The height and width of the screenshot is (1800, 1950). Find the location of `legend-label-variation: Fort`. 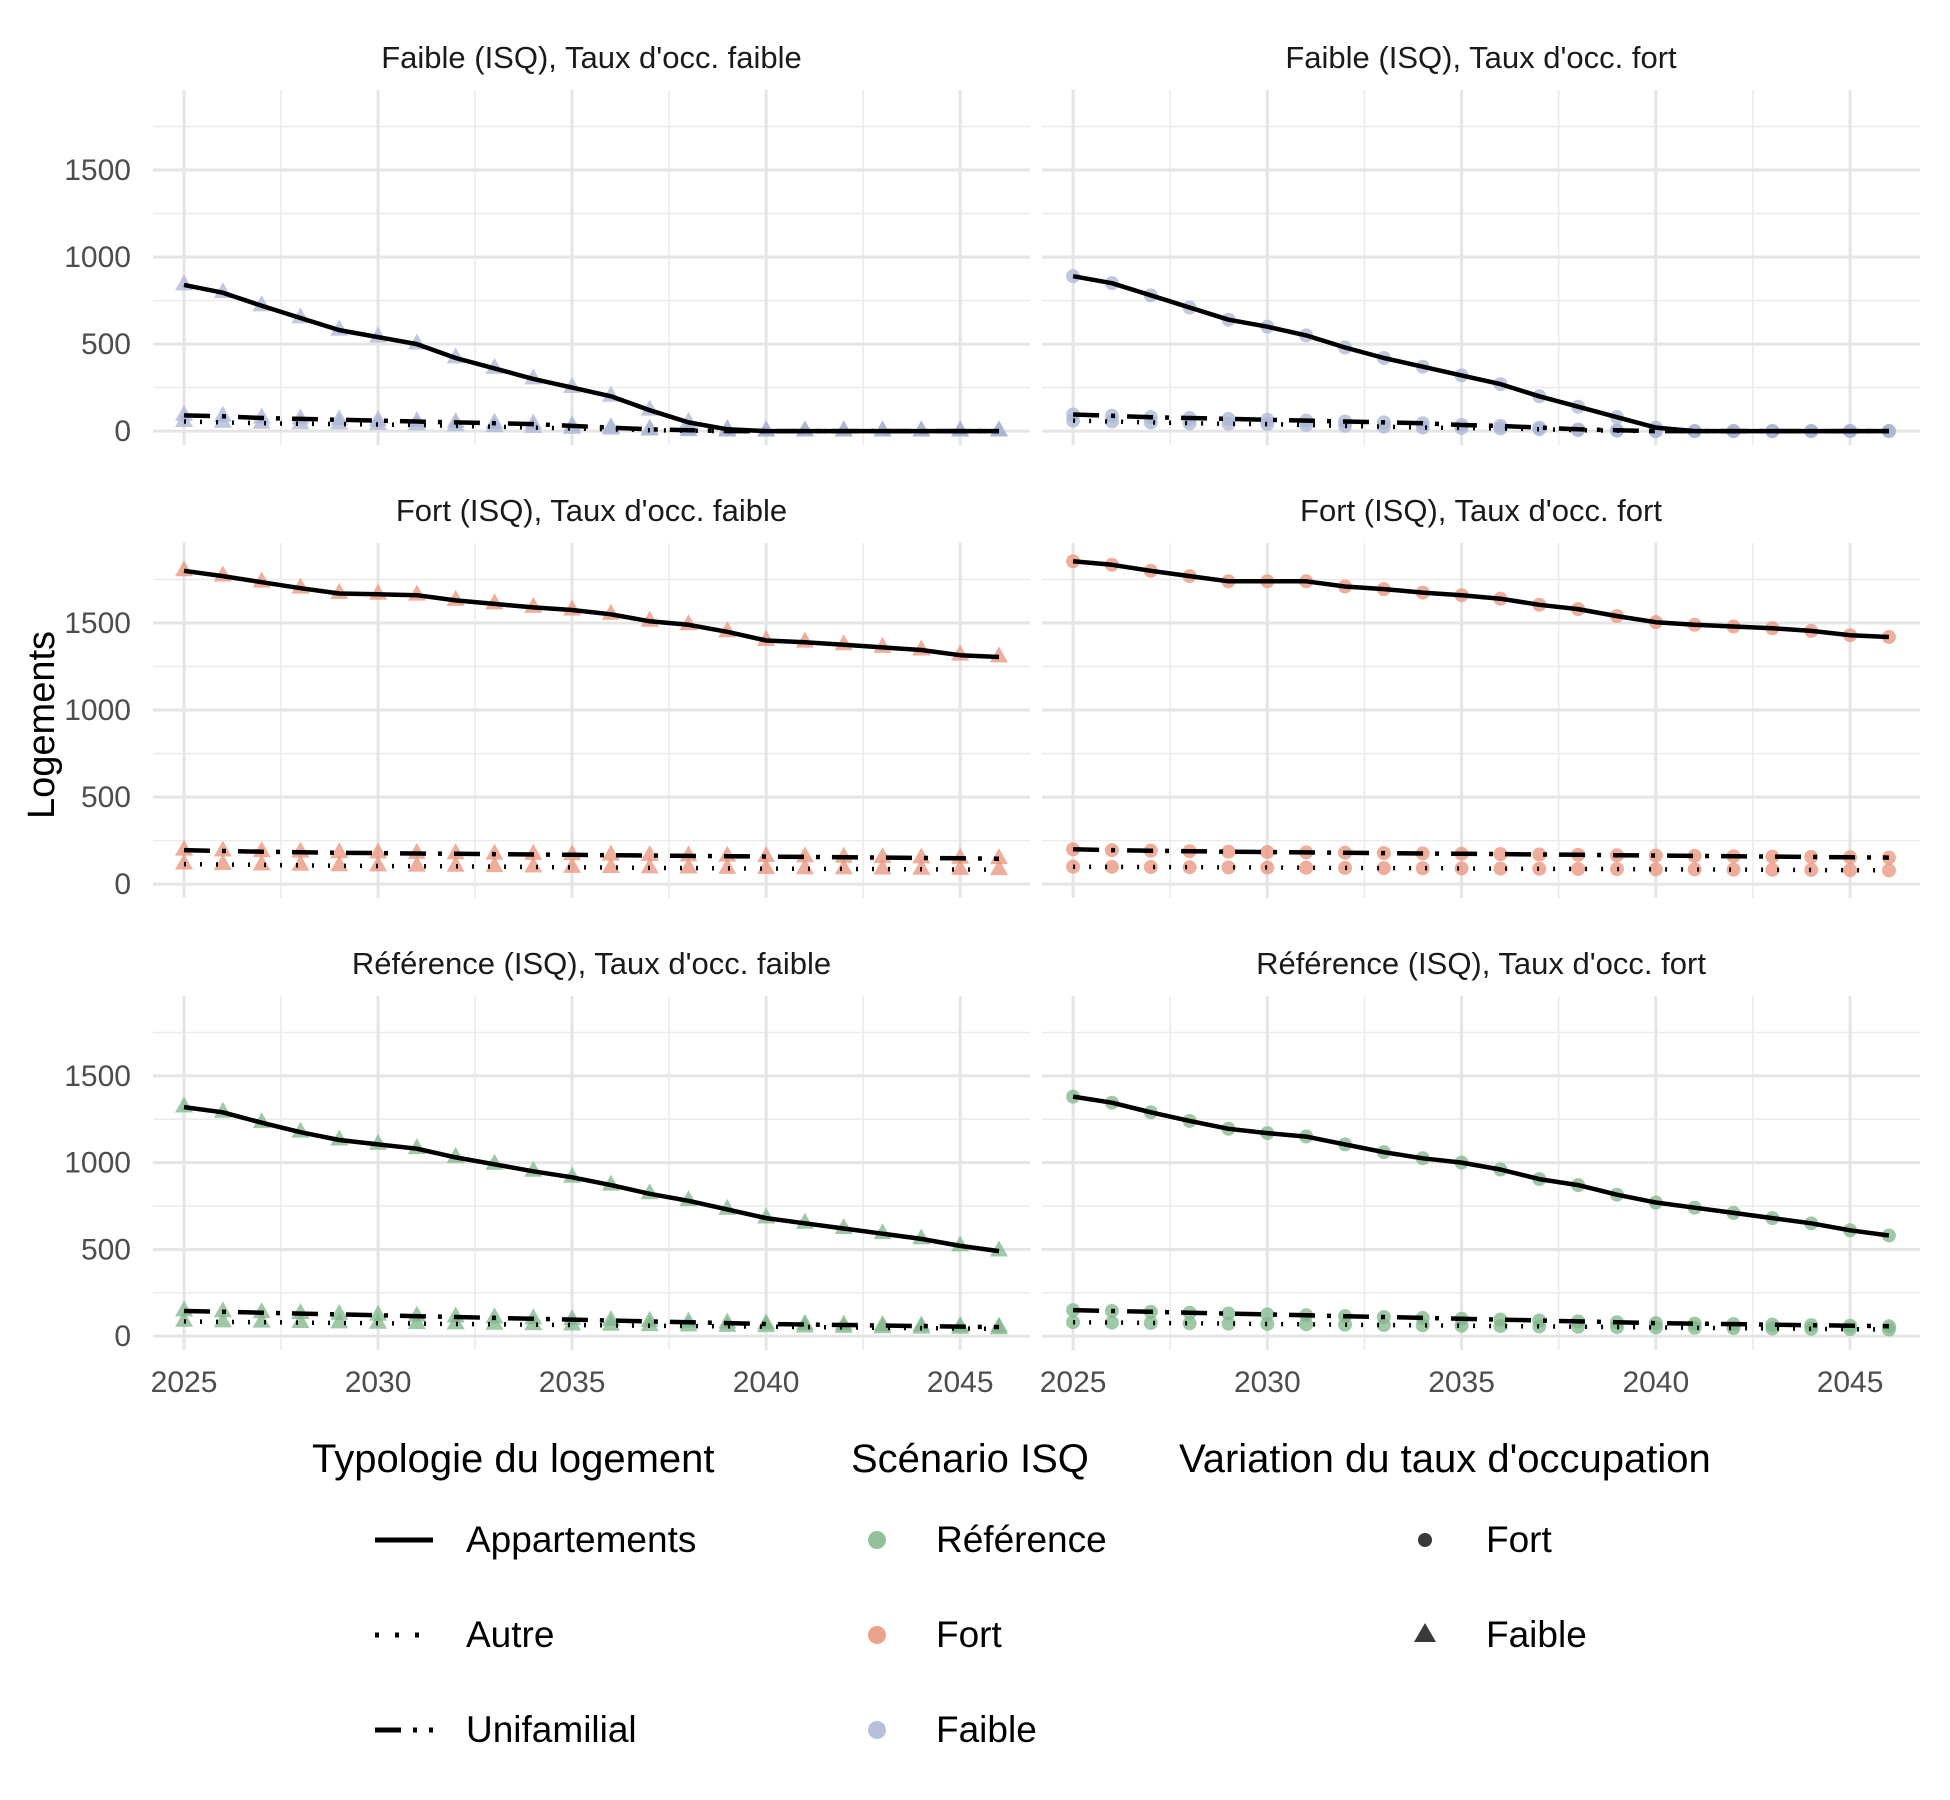

legend-label-variation: Fort is located at coordinates (1519, 1539).